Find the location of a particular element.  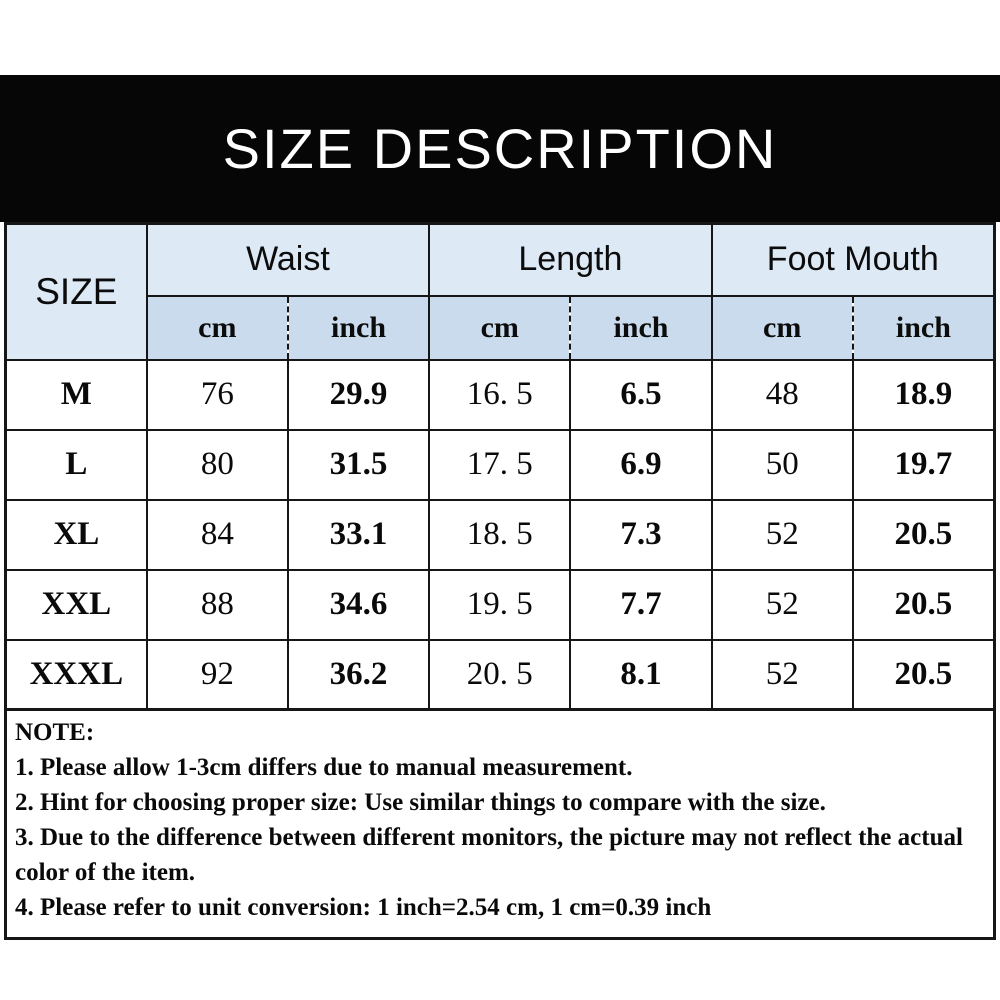

cell-waist-inch: 31.5 is located at coordinates (358, 464).